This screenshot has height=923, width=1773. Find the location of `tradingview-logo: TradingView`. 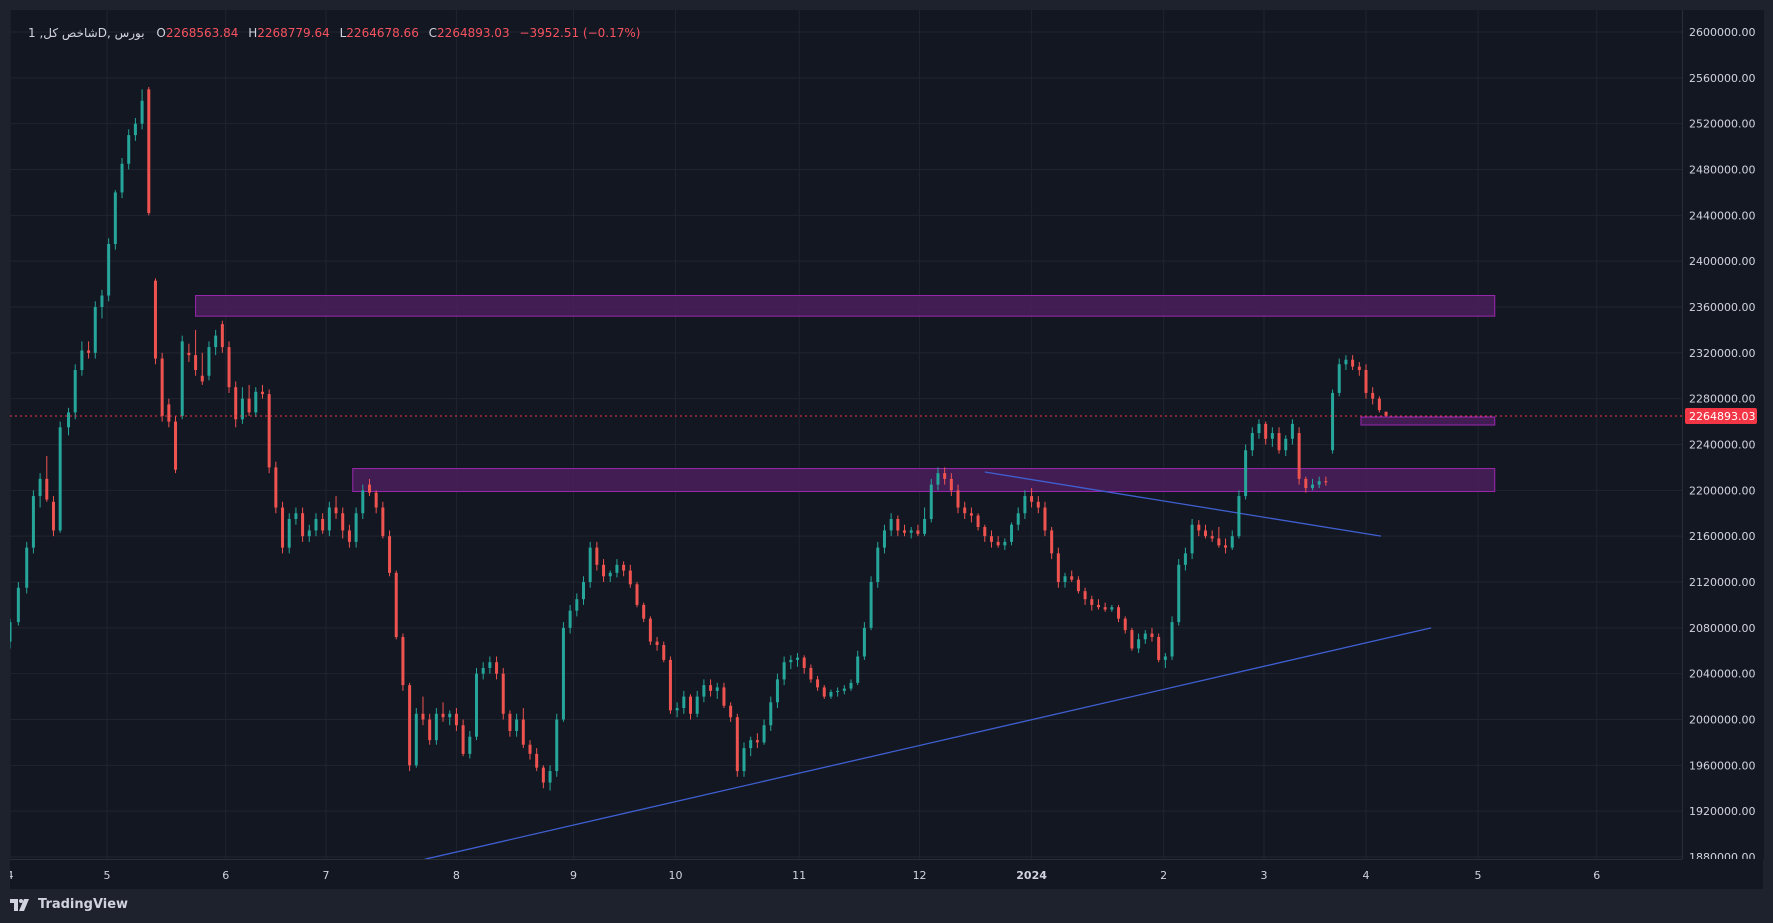

tradingview-logo: TradingView is located at coordinates (69, 904).